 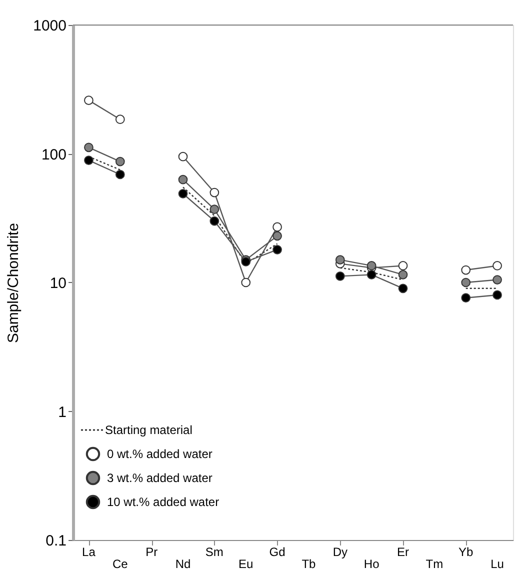 I want to click on y-tick-label: 100, so click(x=53, y=155).